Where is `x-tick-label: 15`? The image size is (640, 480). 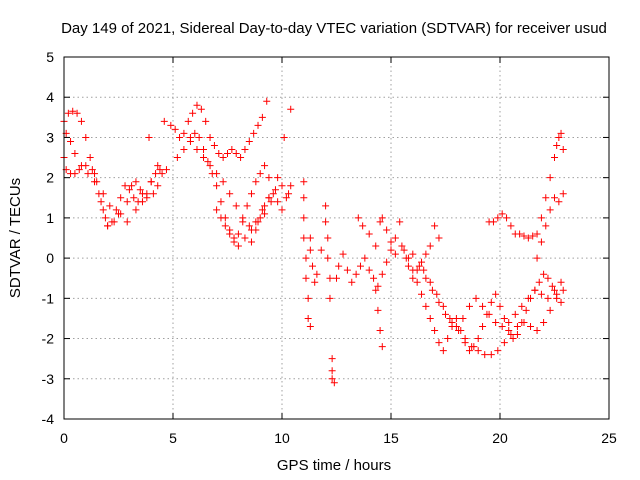 x-tick-label: 15 is located at coordinates (391, 438).